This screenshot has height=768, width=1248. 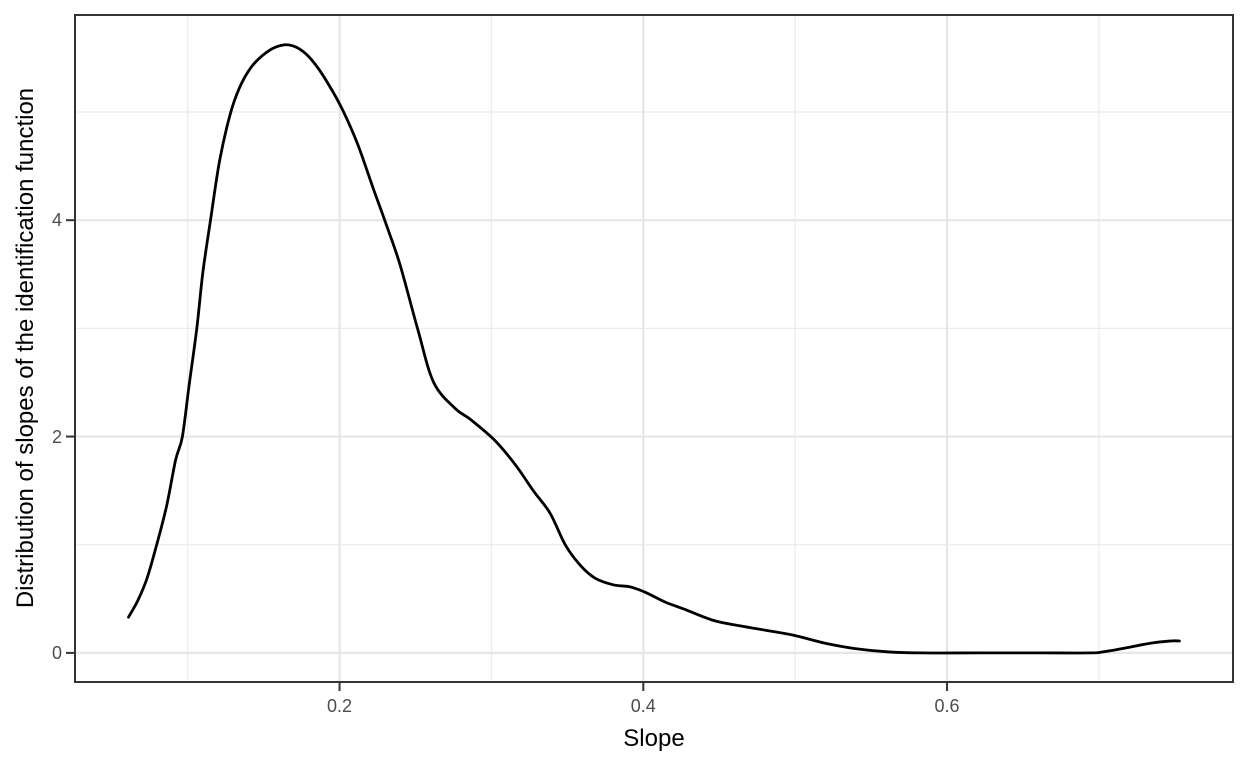 What do you see at coordinates (340, 706) in the screenshot?
I see `x-tick-label-0: 0.2` at bounding box center [340, 706].